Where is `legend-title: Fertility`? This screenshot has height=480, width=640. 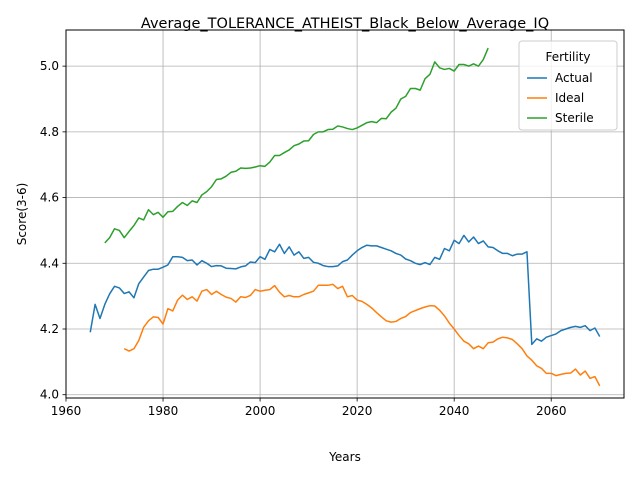 legend-title: Fertility is located at coordinates (567, 57).